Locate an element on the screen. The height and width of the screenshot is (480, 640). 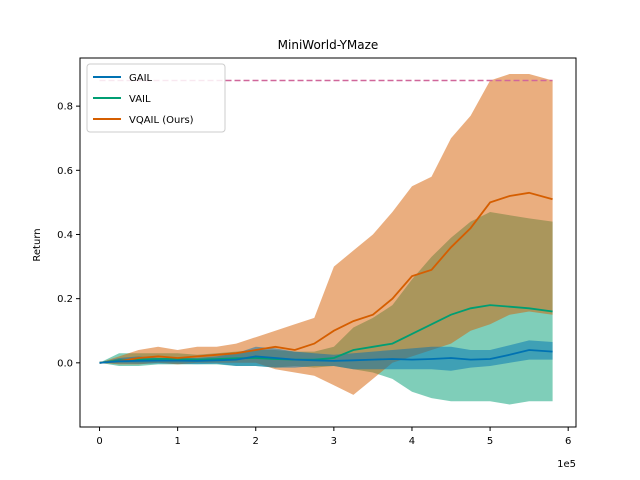
legend-label: GAIL is located at coordinates (141, 78).